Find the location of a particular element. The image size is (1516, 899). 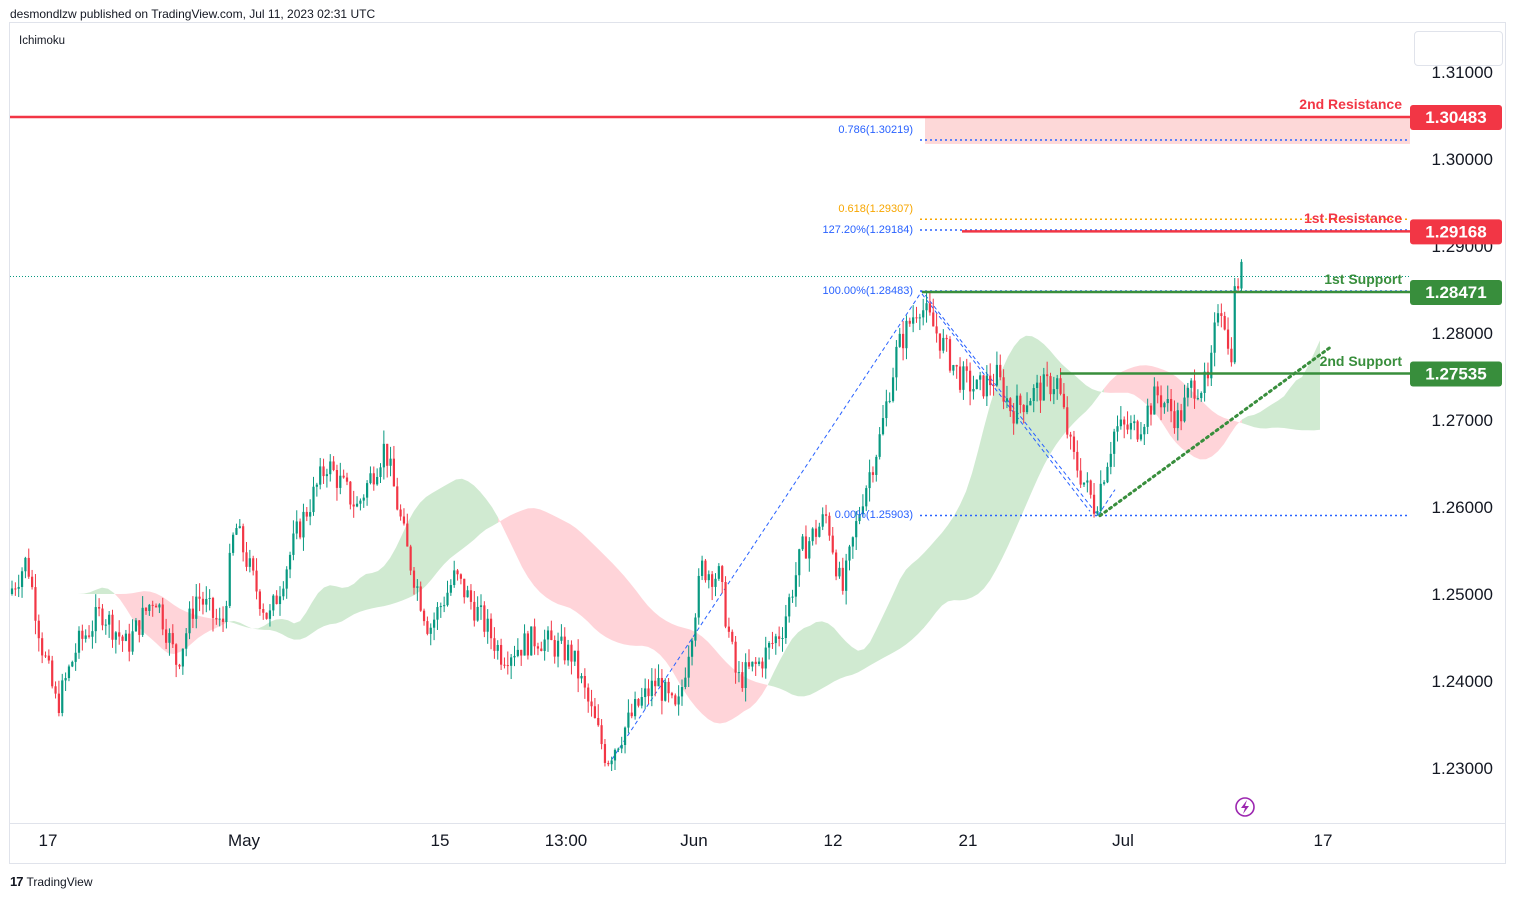

price-tick: 1.24000 is located at coordinates (1462, 681).